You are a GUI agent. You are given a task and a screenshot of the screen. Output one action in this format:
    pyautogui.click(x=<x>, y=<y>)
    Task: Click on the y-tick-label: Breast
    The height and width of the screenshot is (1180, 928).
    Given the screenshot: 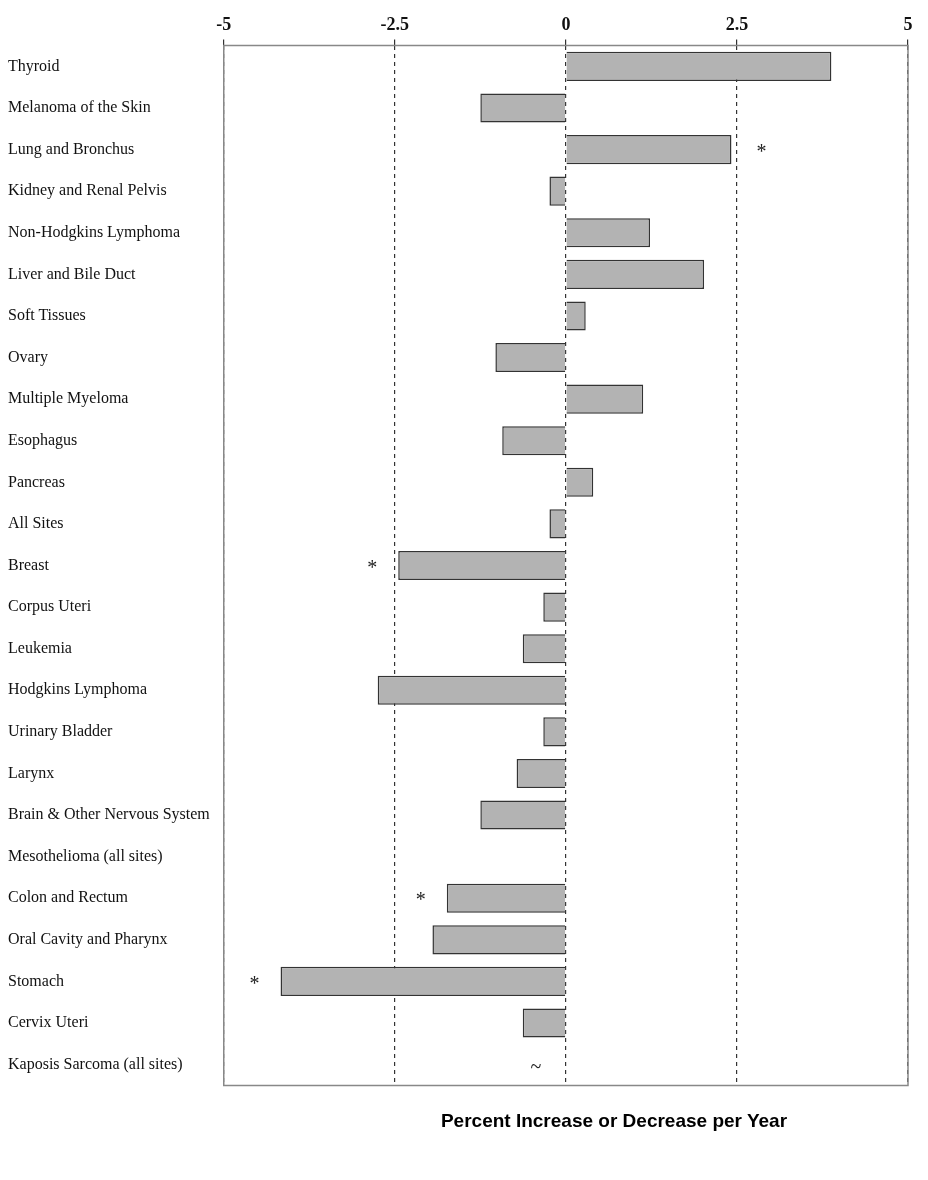 What is the action you would take?
    pyautogui.click(x=29, y=564)
    